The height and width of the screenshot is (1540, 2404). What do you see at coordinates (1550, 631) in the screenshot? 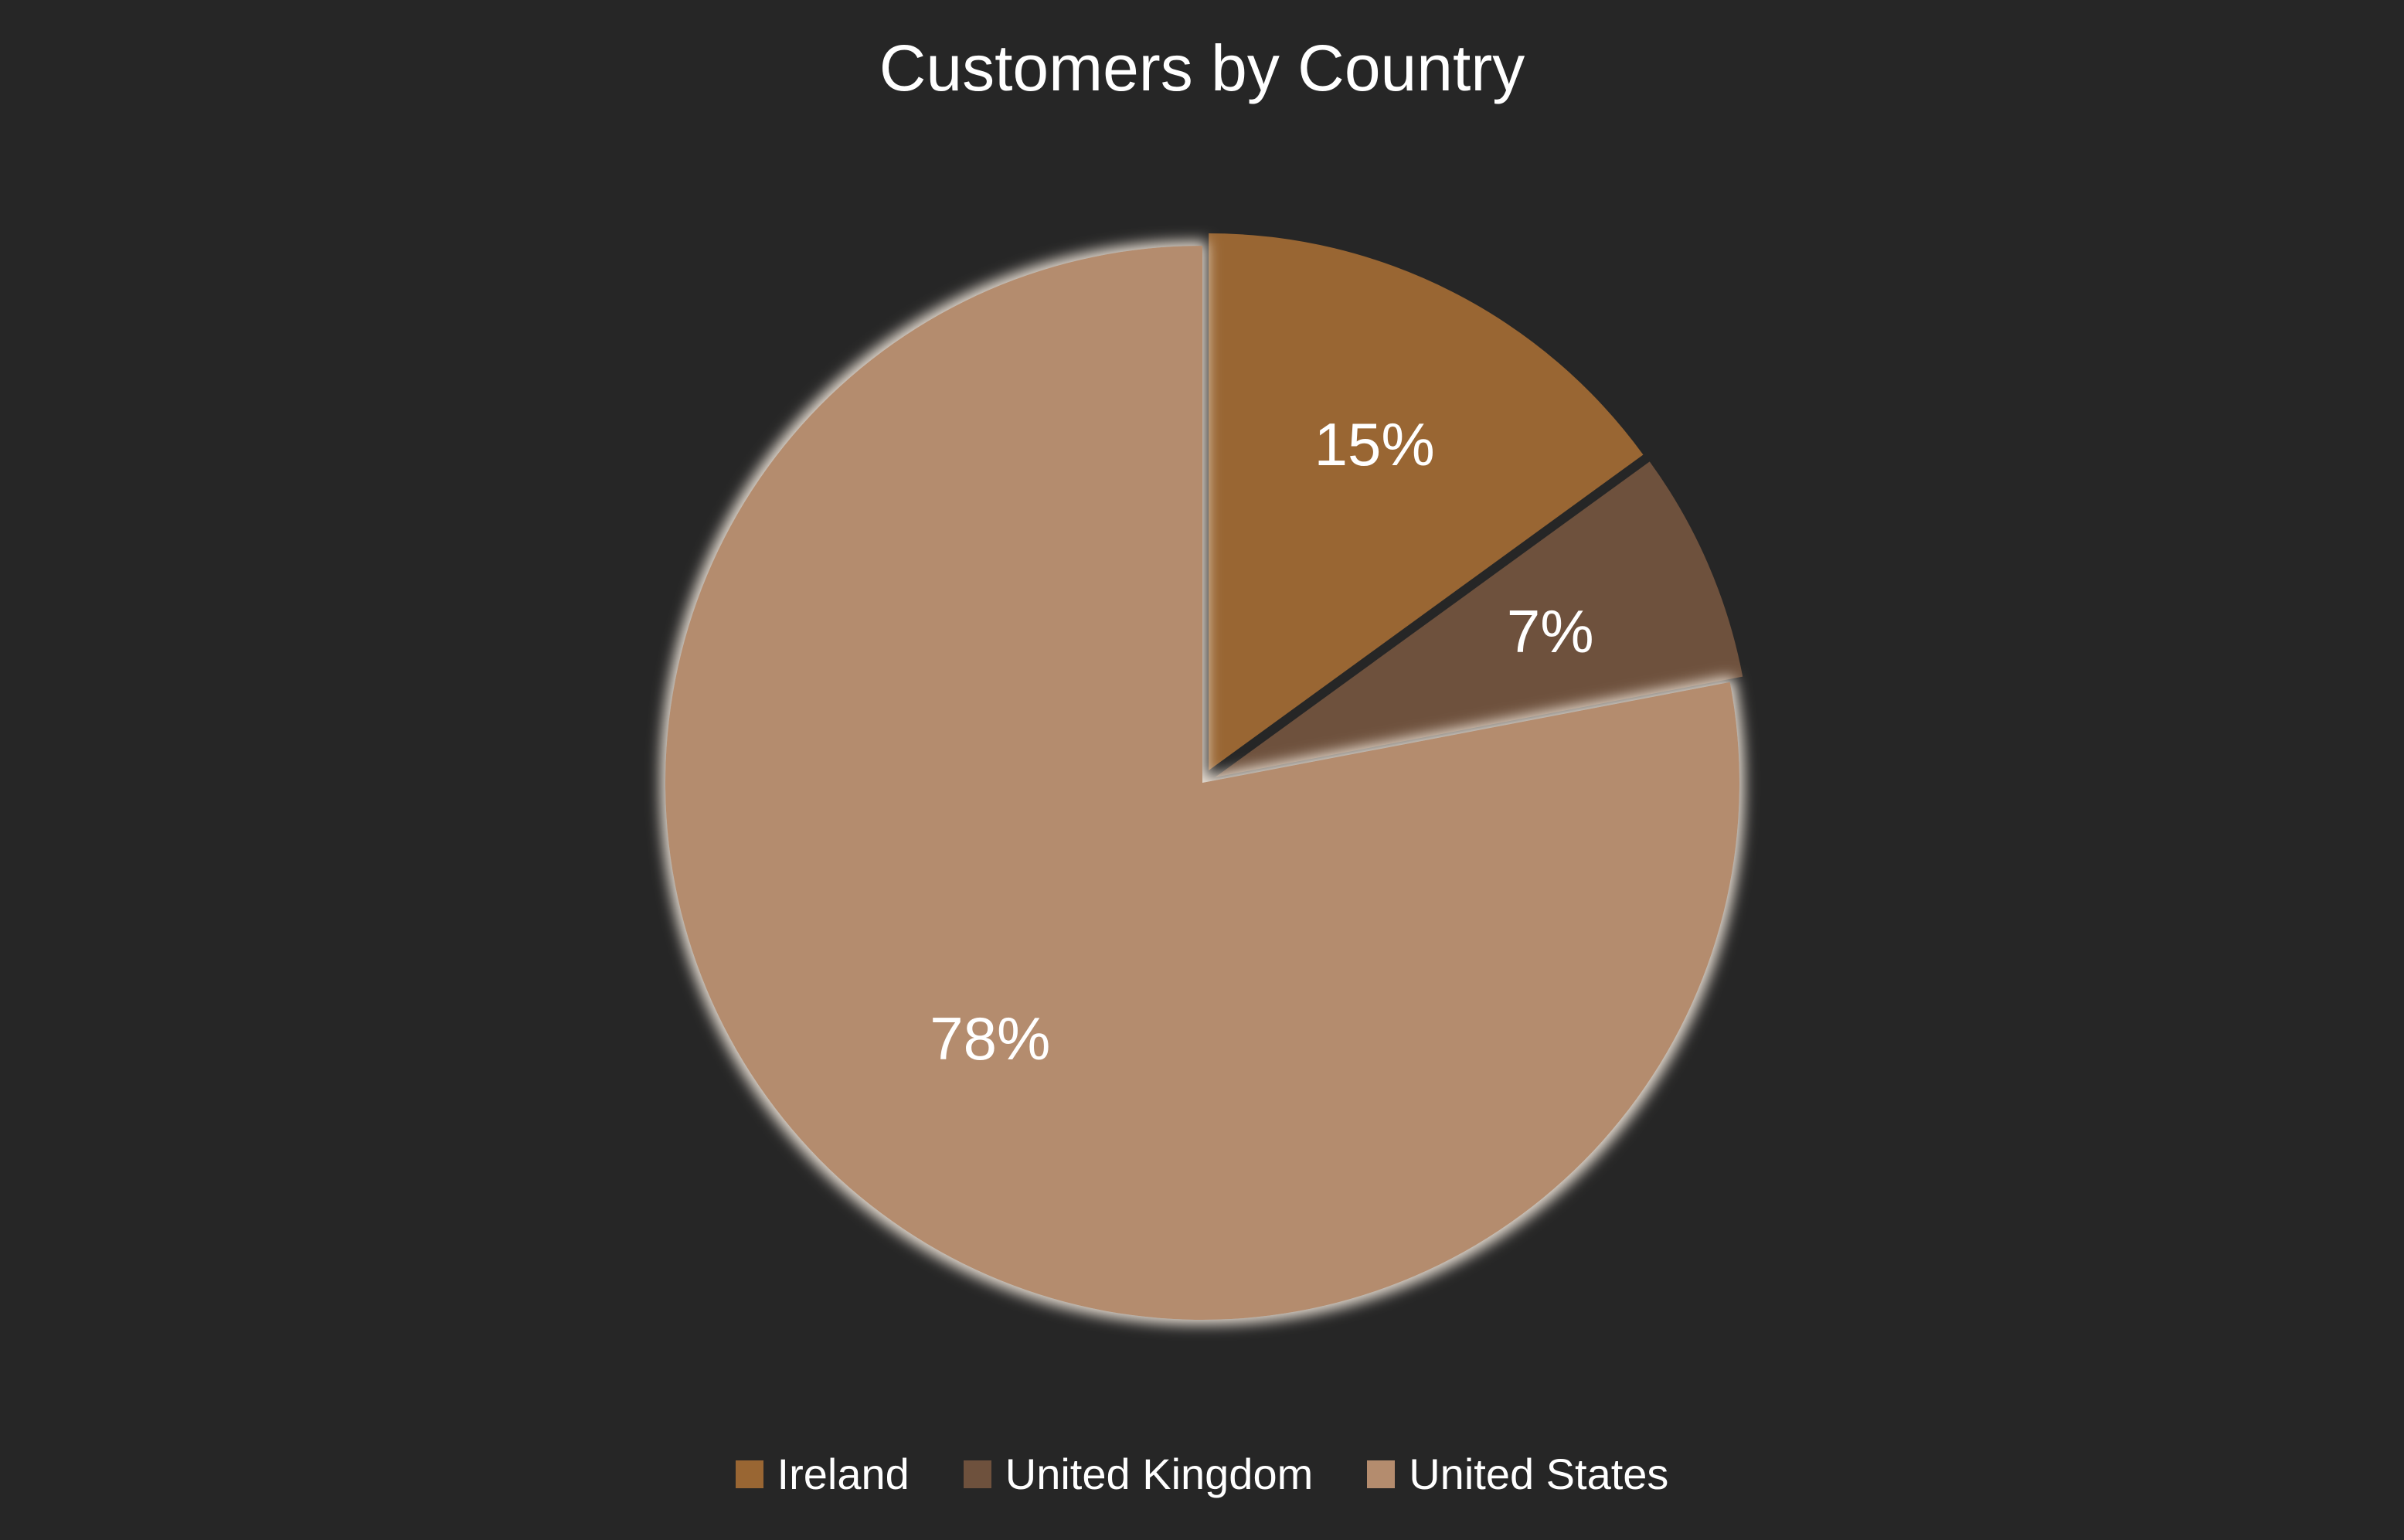
I see `data-label-united-kingdom: 7%` at bounding box center [1550, 631].